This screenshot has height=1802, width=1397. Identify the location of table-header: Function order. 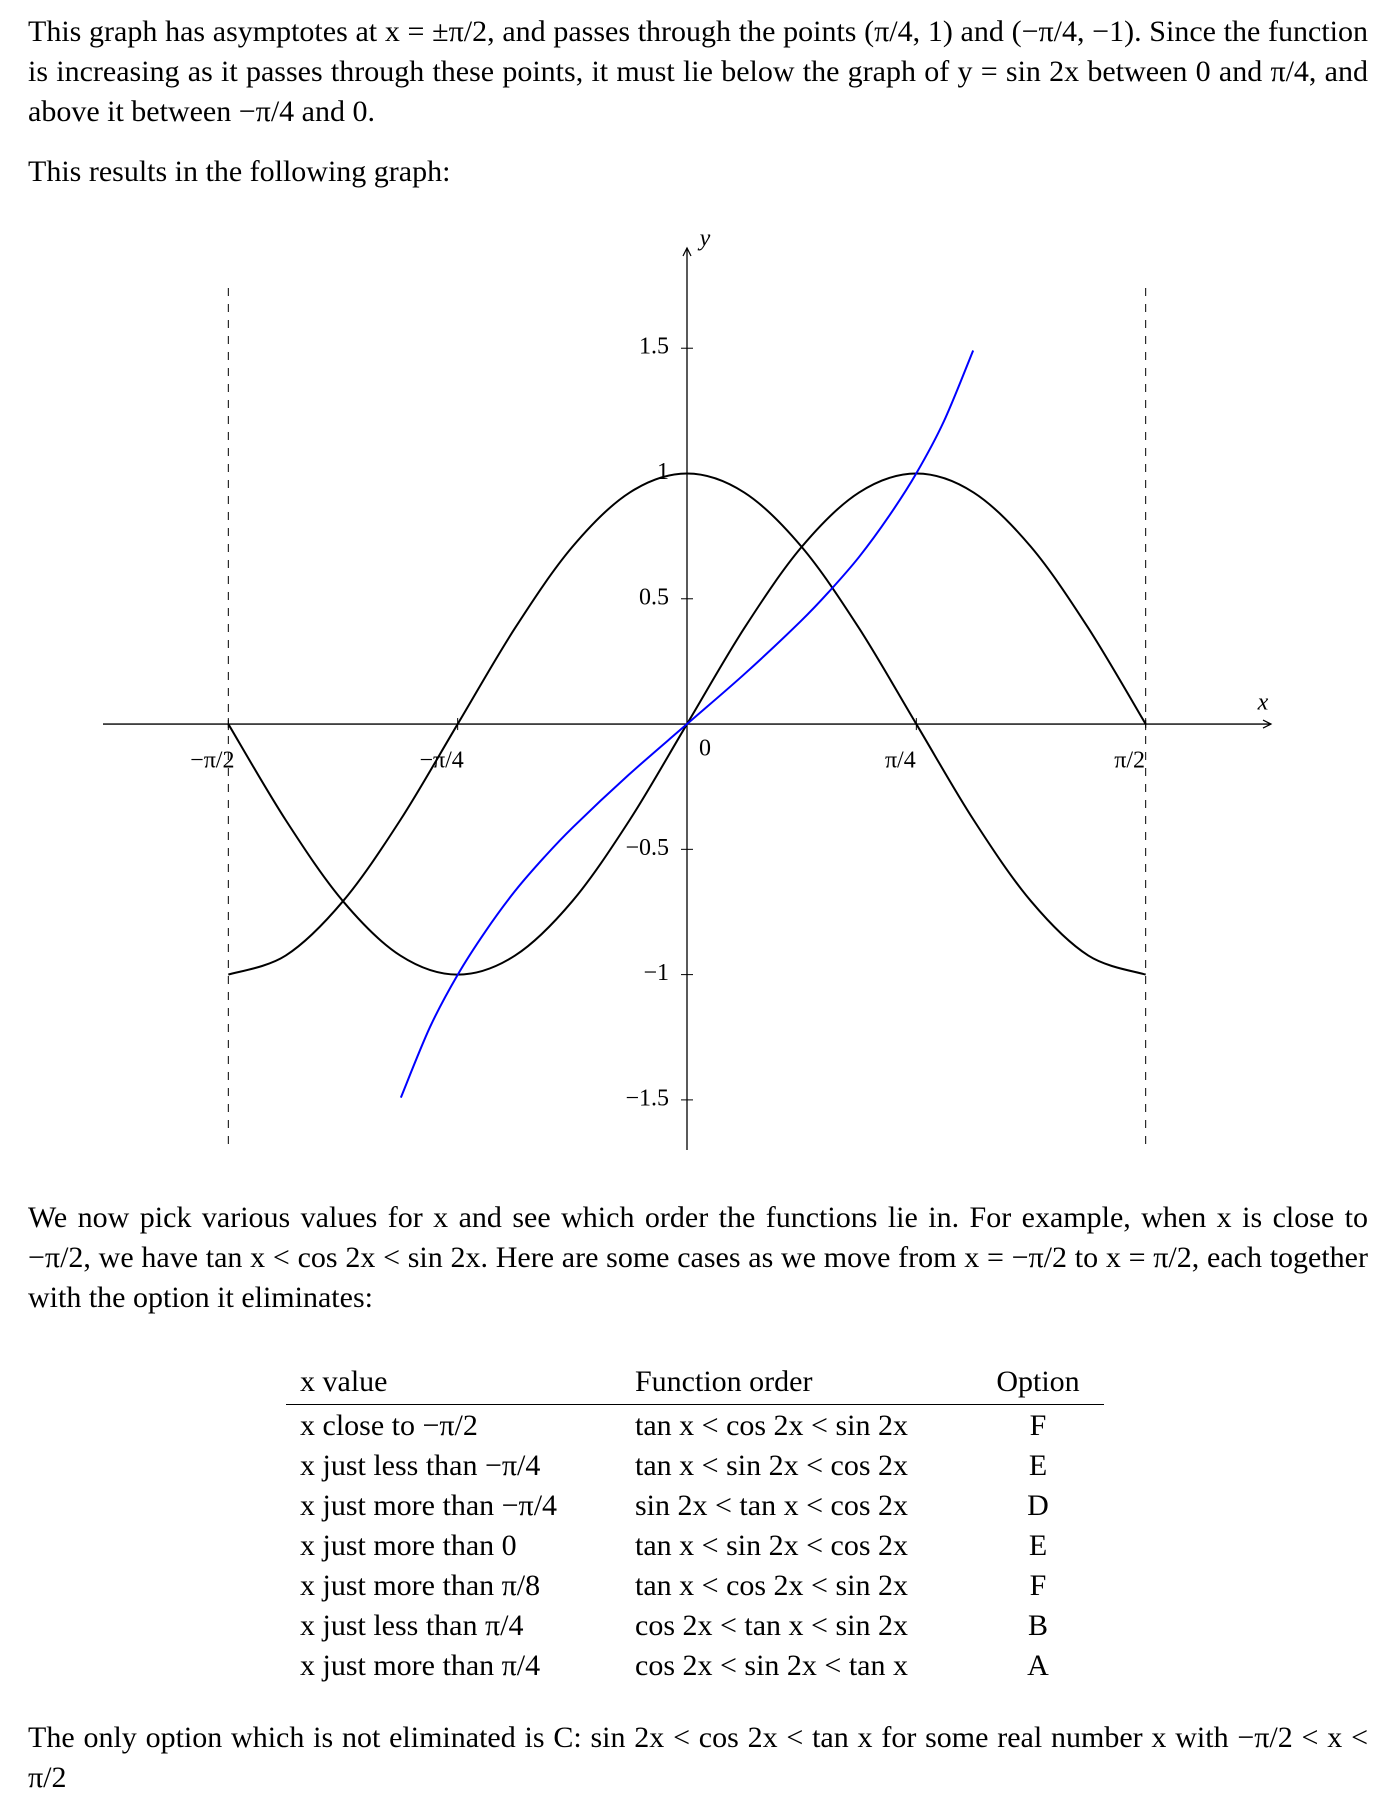
(724, 1381).